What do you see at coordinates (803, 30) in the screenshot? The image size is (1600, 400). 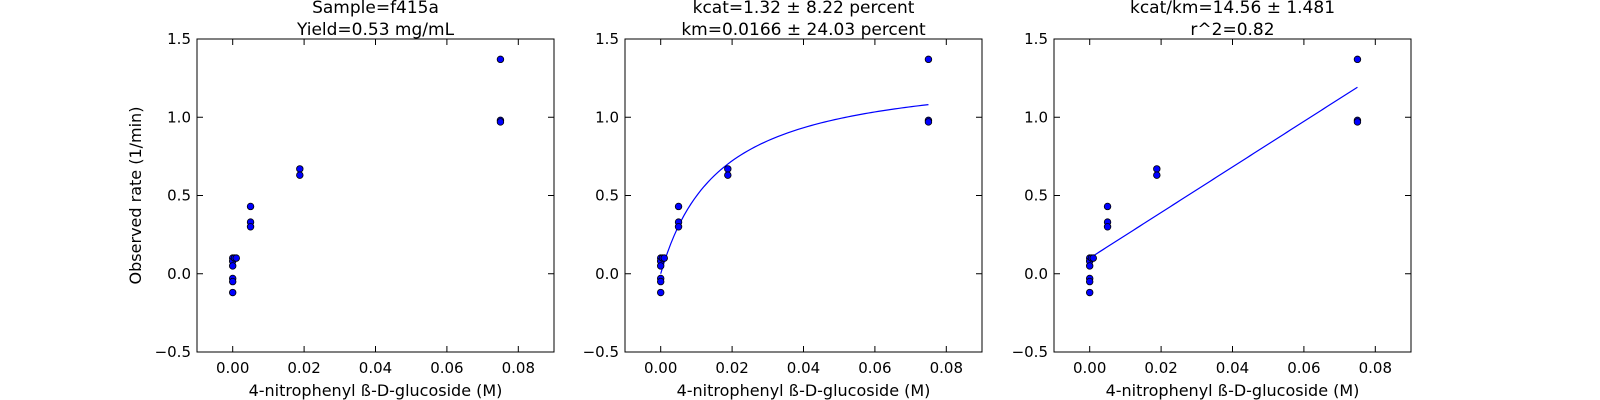 I see `chart-title-line: km=0.0166 ± 24.03 percent` at bounding box center [803, 30].